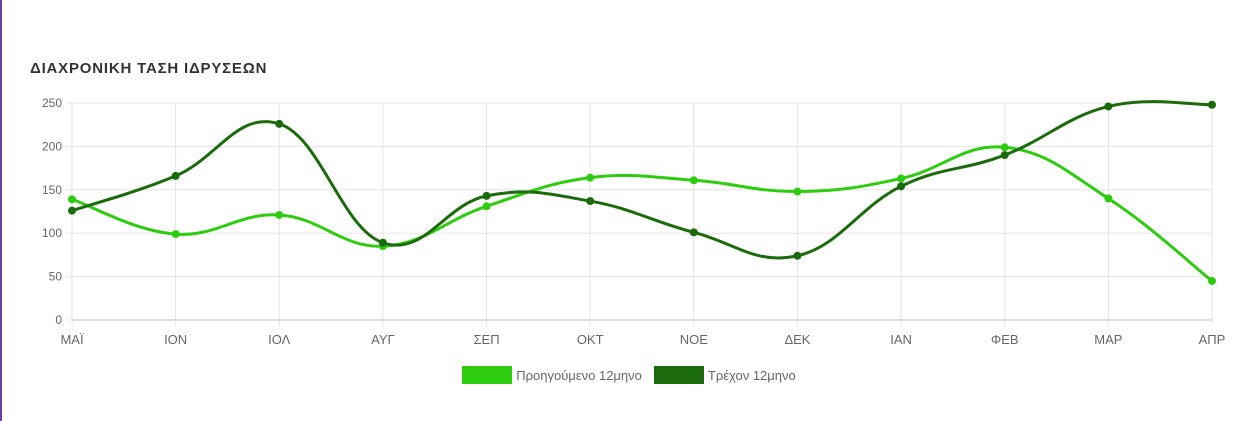 The width and height of the screenshot is (1258, 421). Describe the element at coordinates (751, 375) in the screenshot. I see `legend-label-current: Τρέχον 12μηνο` at that location.